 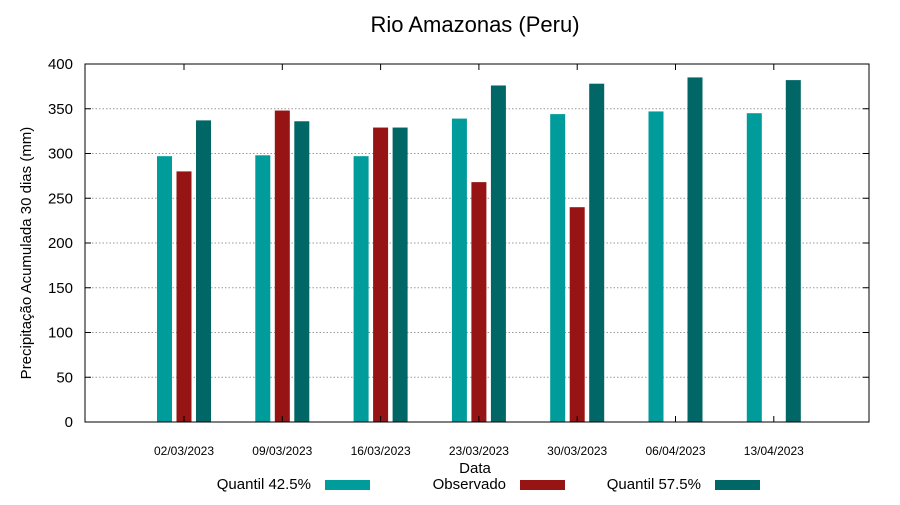 I want to click on x-tick-label: 30/03/2023, so click(x=577, y=451).